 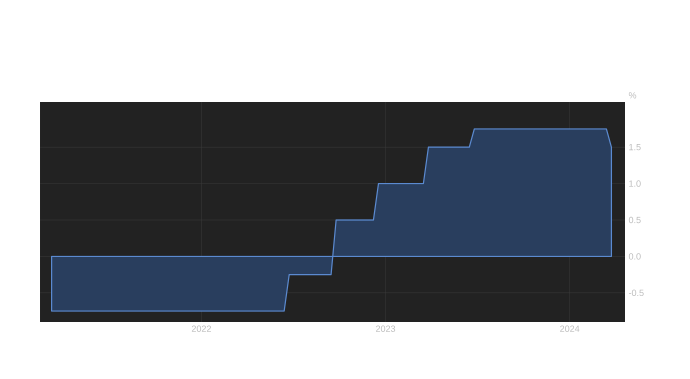 I want to click on x-tick-label: 2023, so click(x=386, y=329).